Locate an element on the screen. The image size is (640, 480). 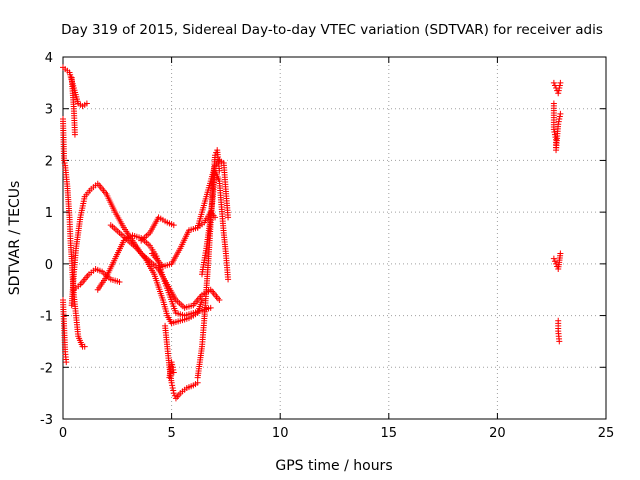
series-trace-e is located at coordinates (145, 245).